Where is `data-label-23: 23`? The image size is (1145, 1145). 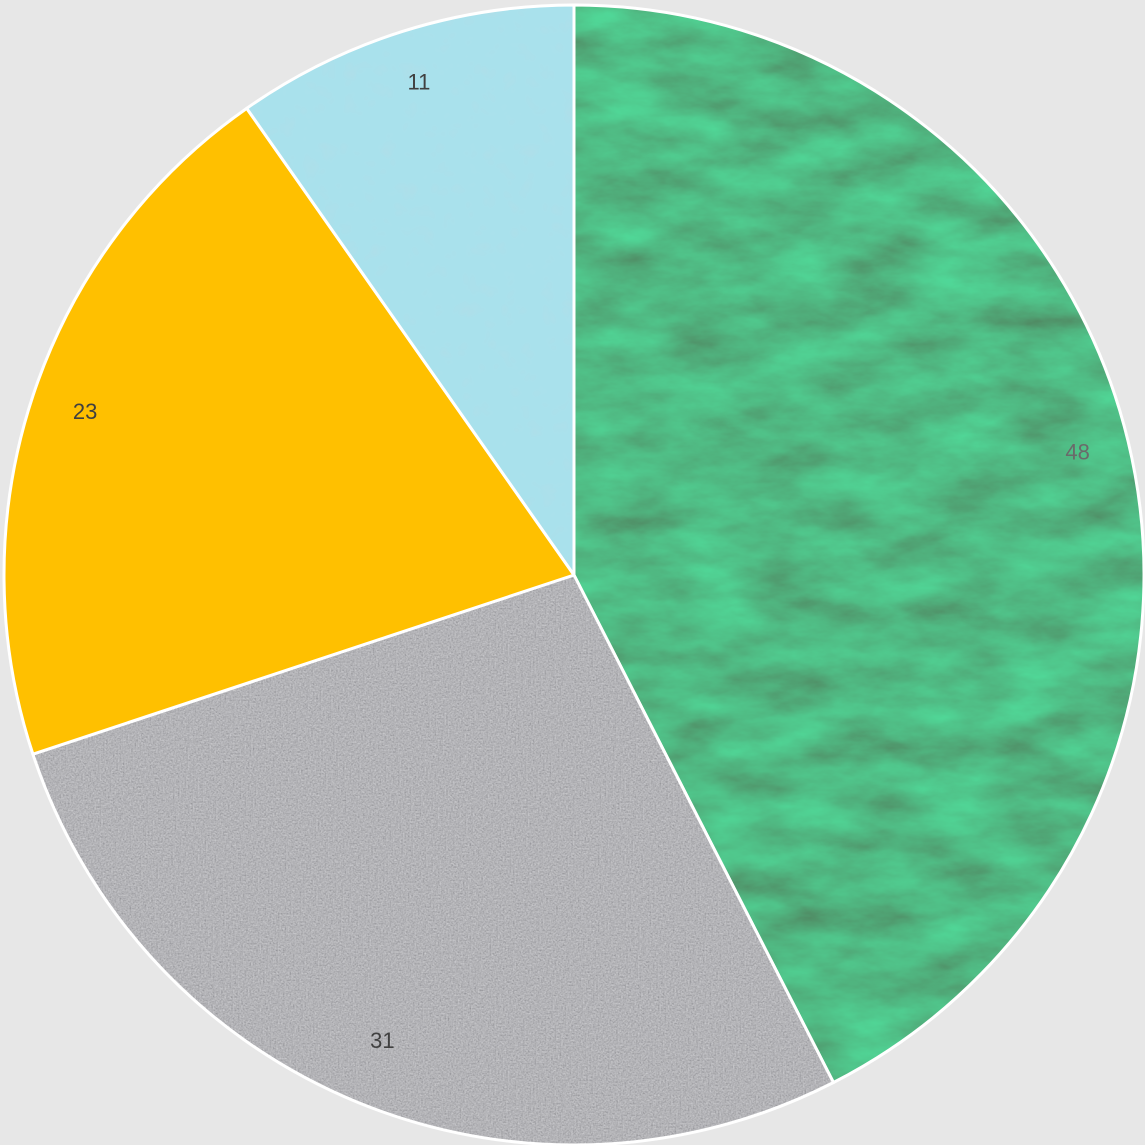 data-label-23: 23 is located at coordinates (85, 411).